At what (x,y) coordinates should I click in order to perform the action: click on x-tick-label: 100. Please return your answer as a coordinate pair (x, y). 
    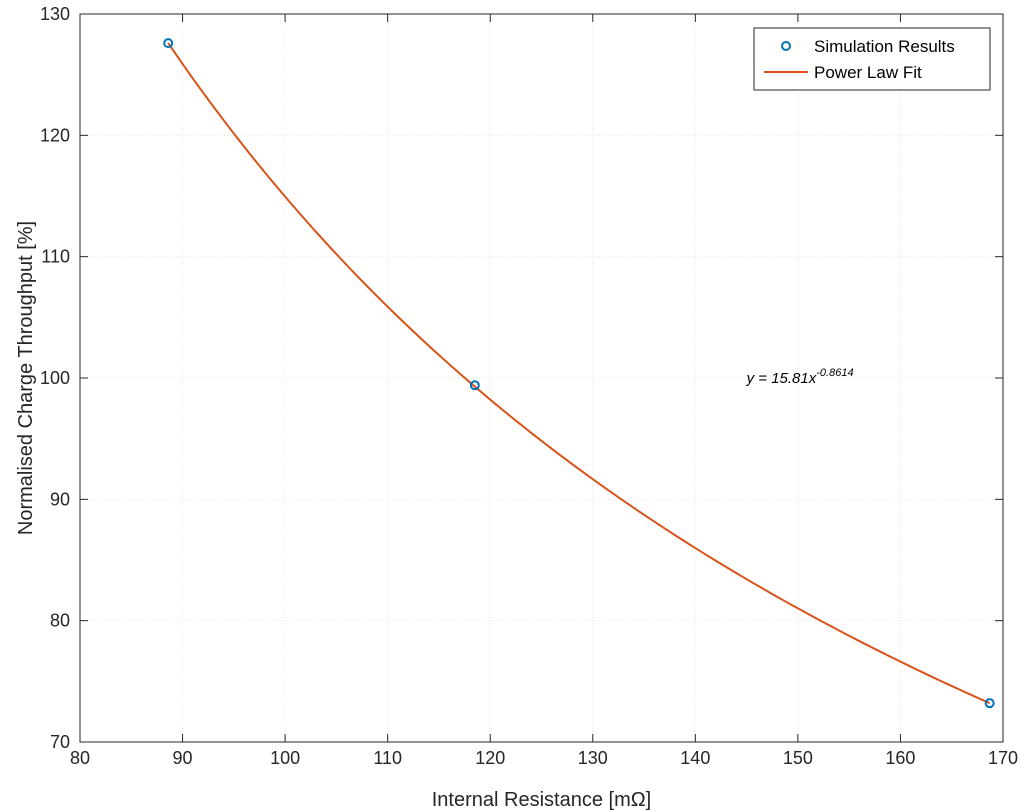
    Looking at the image, I should click on (285, 758).